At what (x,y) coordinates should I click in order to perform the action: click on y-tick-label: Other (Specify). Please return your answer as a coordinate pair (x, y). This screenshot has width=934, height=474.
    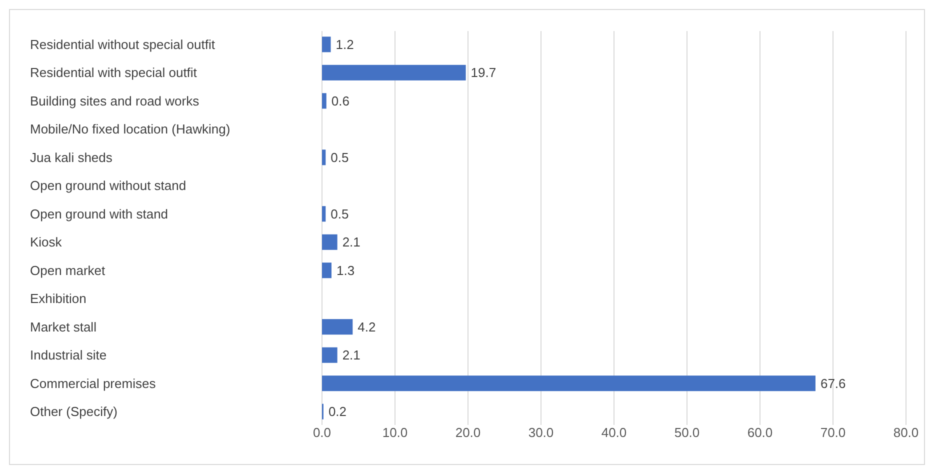
    Looking at the image, I should click on (74, 412).